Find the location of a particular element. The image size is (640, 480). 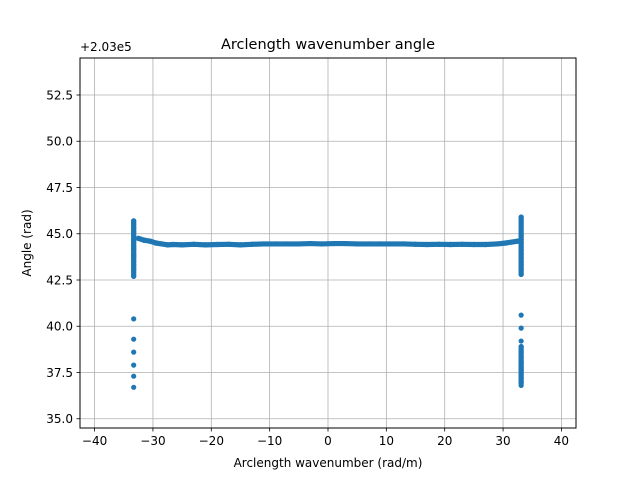

y-axis-label: Angle (rad) is located at coordinates (27, 242).